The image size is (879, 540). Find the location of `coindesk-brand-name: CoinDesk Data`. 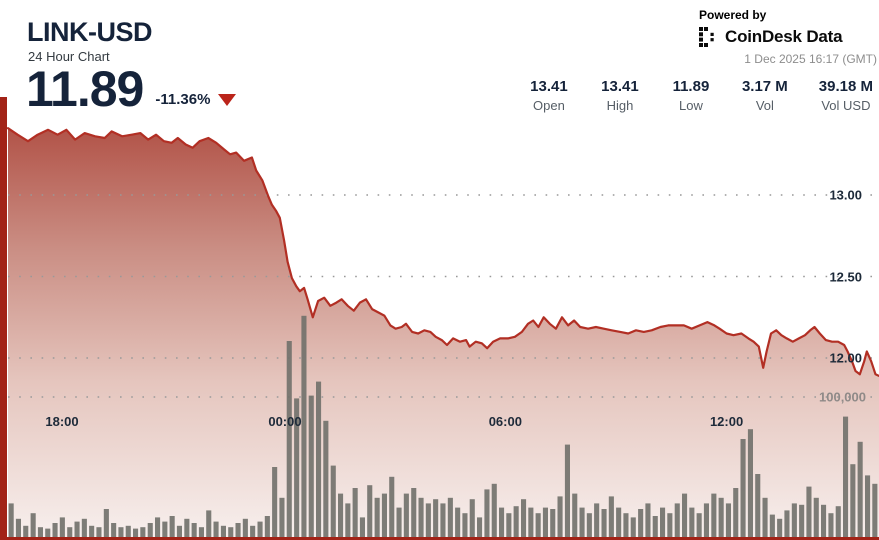

coindesk-brand-name: CoinDesk Data is located at coordinates (784, 36).